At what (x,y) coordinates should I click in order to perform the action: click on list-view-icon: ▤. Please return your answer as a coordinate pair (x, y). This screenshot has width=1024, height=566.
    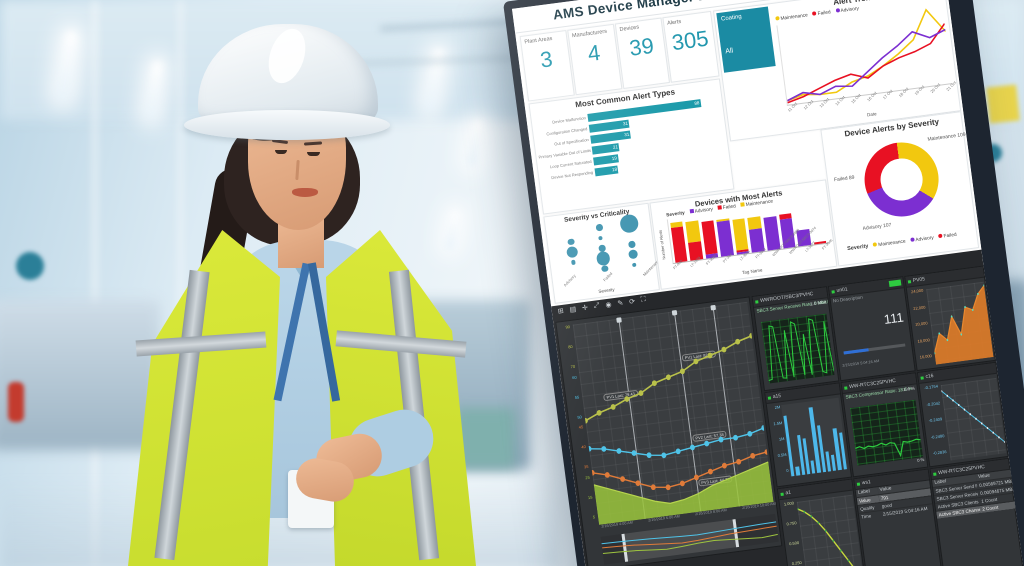
    Looking at the image, I should click on (573, 310).